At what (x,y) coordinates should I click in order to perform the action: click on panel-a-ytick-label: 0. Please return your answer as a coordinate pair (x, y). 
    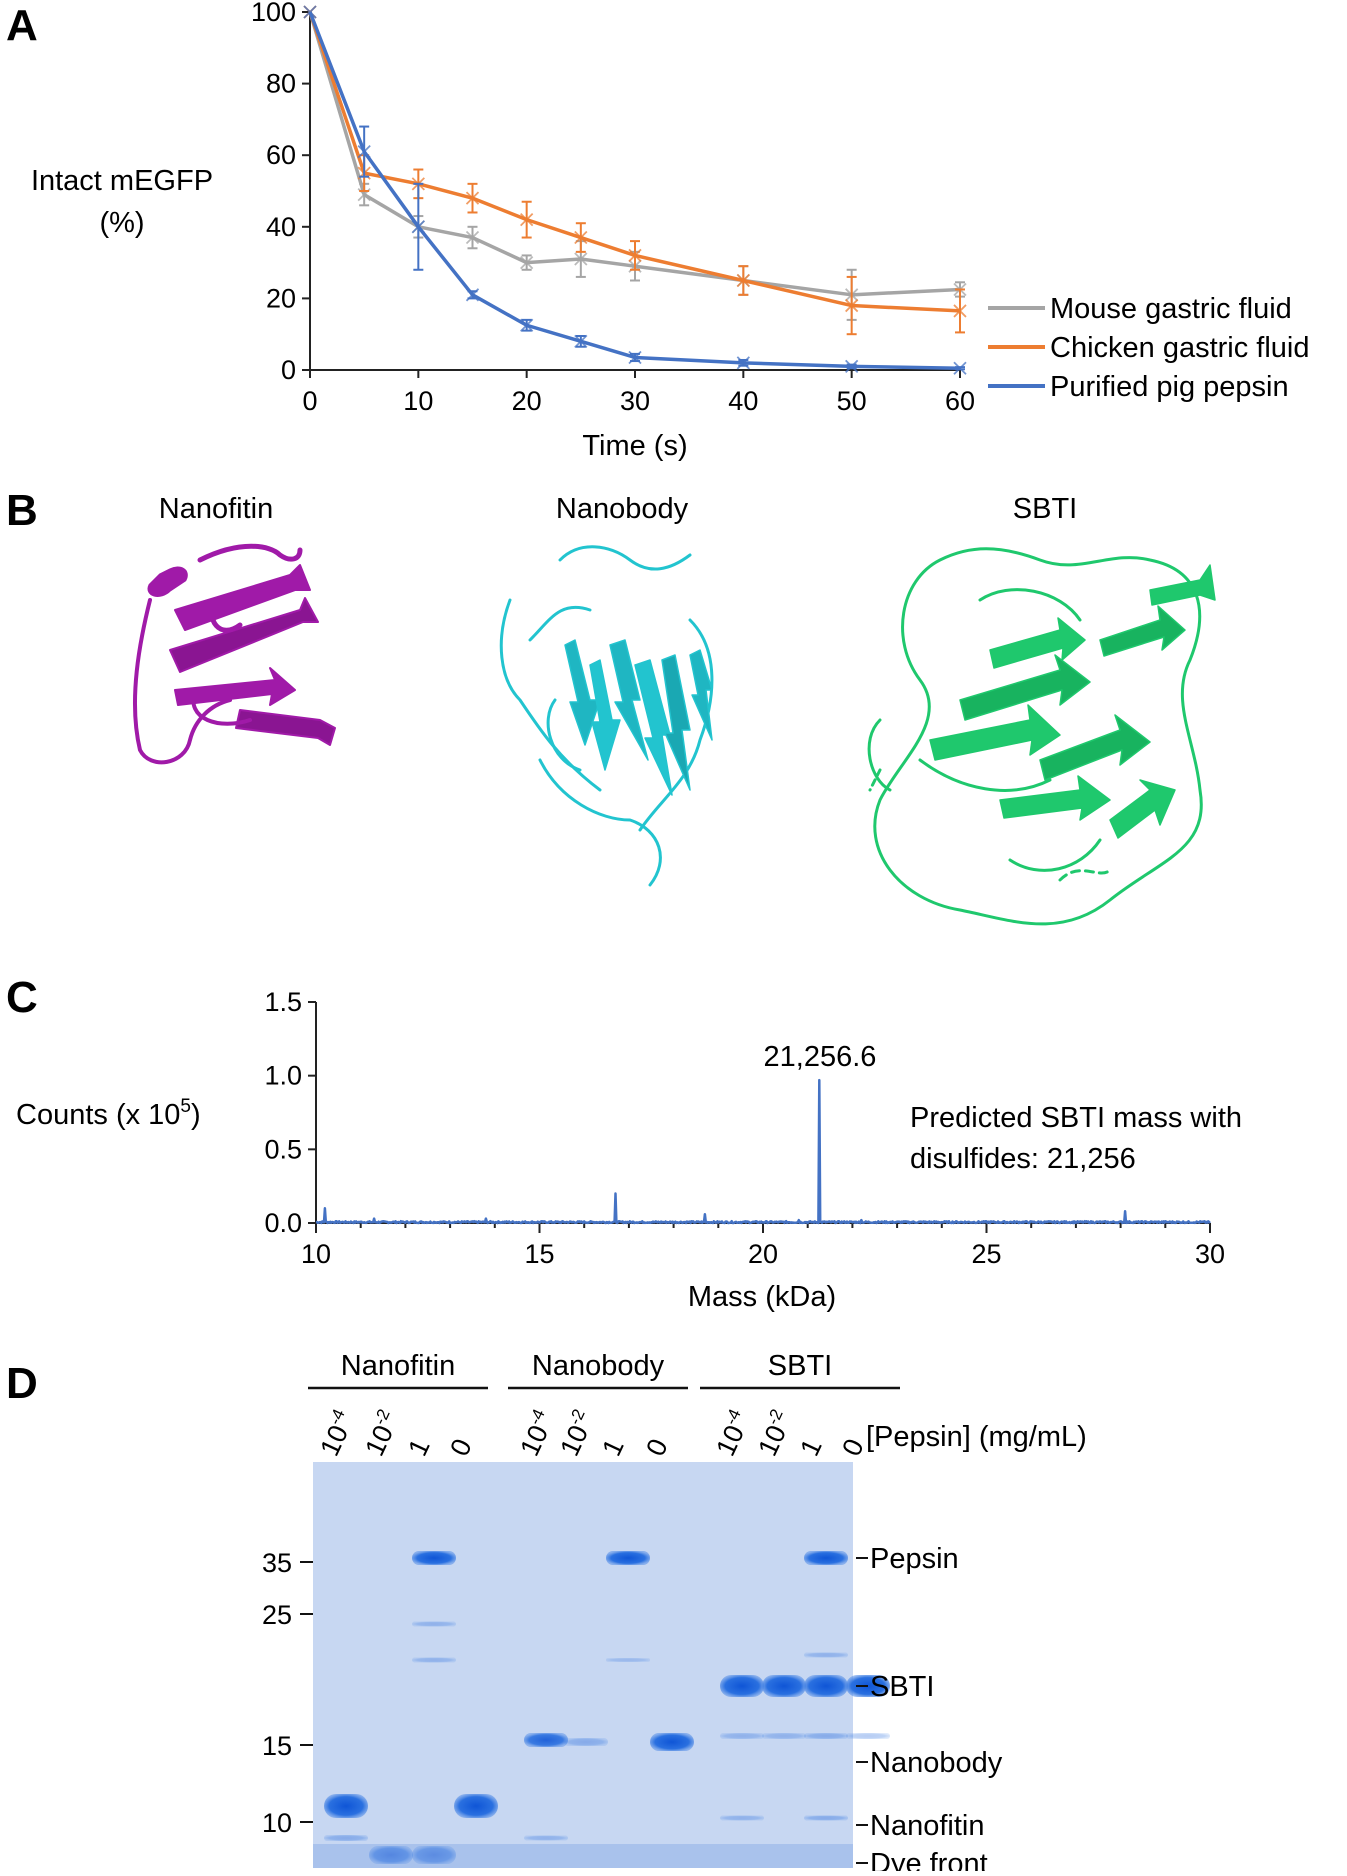
    Looking at the image, I should click on (288, 370).